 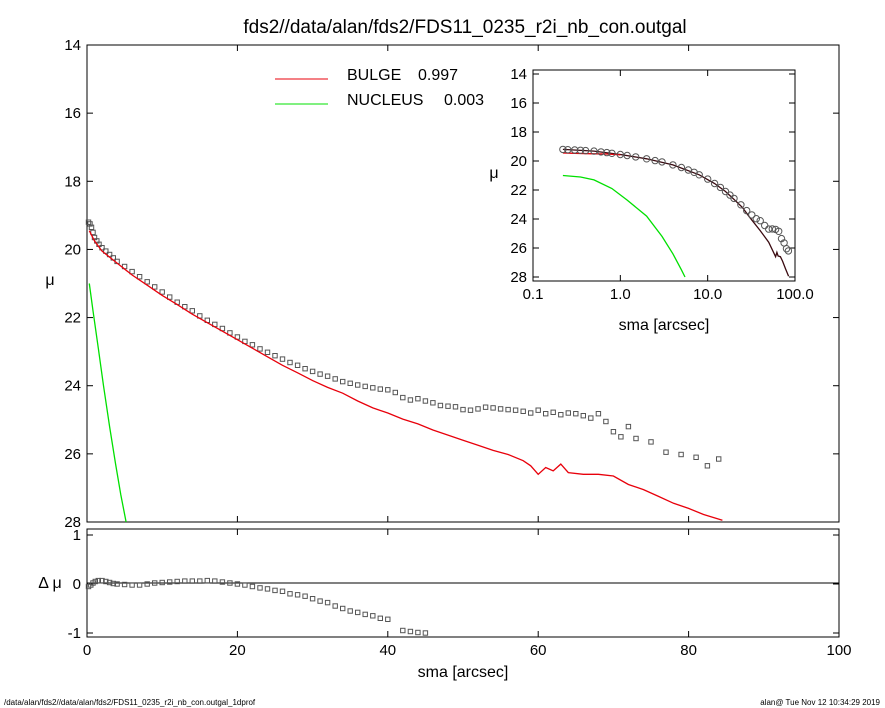 I want to click on residual-xtick-label: 100, so click(x=838, y=650).